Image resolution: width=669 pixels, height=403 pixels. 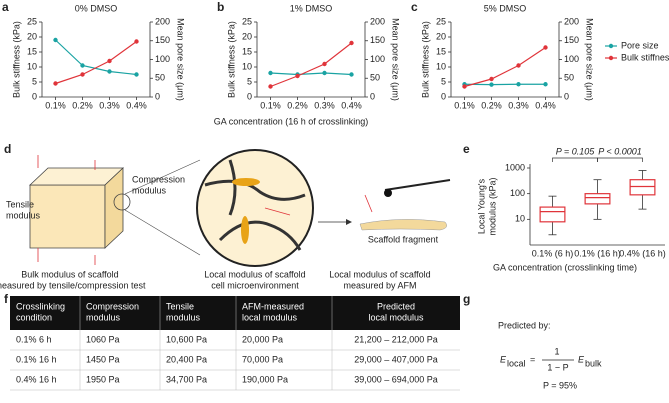 I want to click on y-axis-label: modulus (kPa), so click(x=492, y=206).